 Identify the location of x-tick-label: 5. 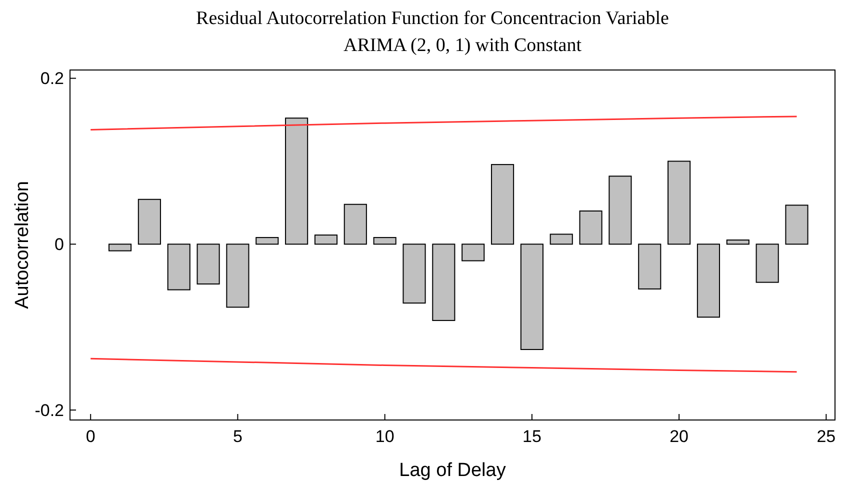
(237, 436).